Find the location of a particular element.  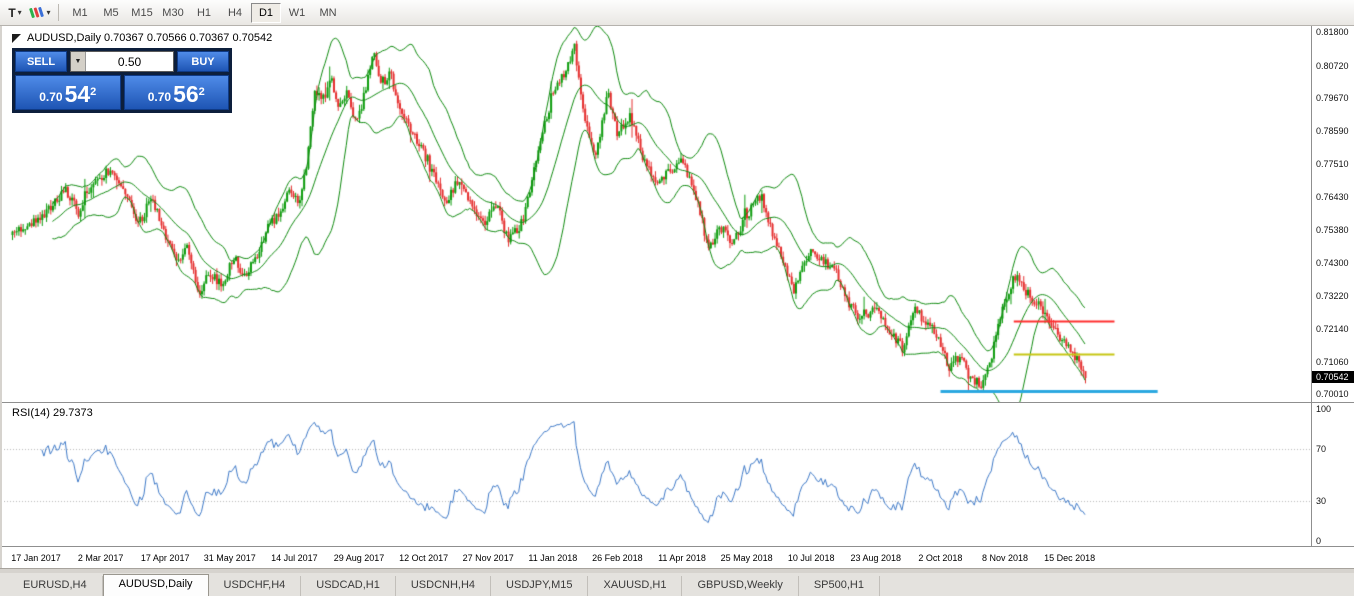

timeframe-button-w1: W1 is located at coordinates (297, 13).